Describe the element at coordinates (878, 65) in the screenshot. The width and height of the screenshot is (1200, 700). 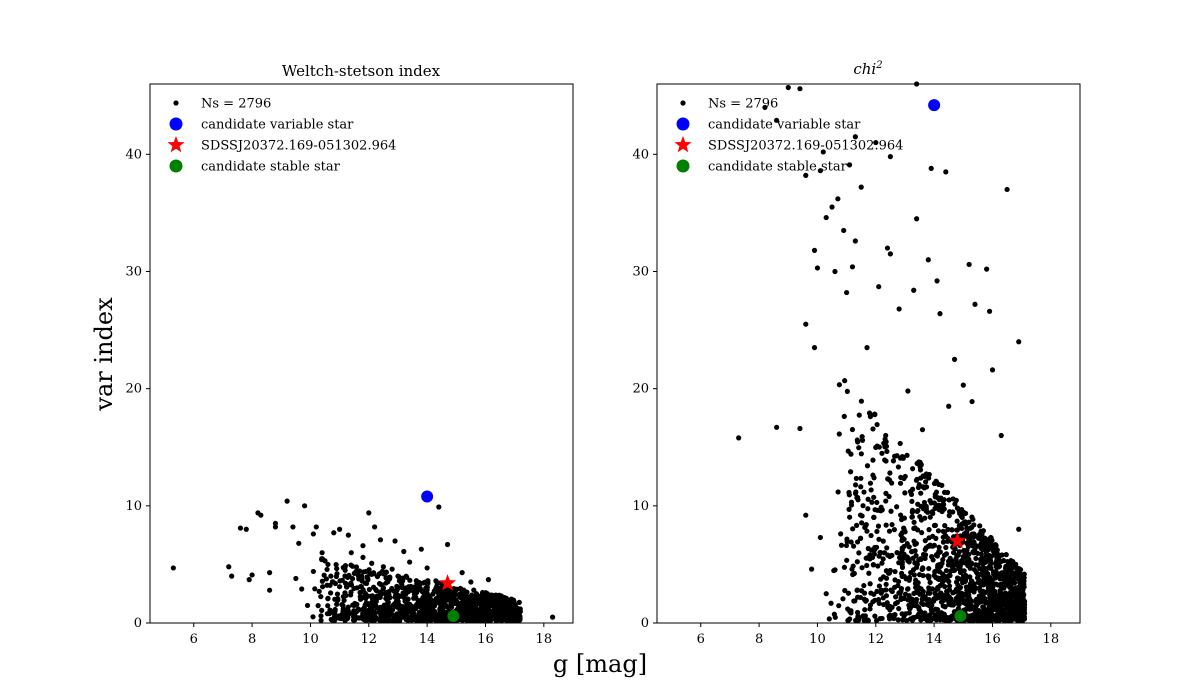
I see `right-panel-title-sup: 2` at that location.